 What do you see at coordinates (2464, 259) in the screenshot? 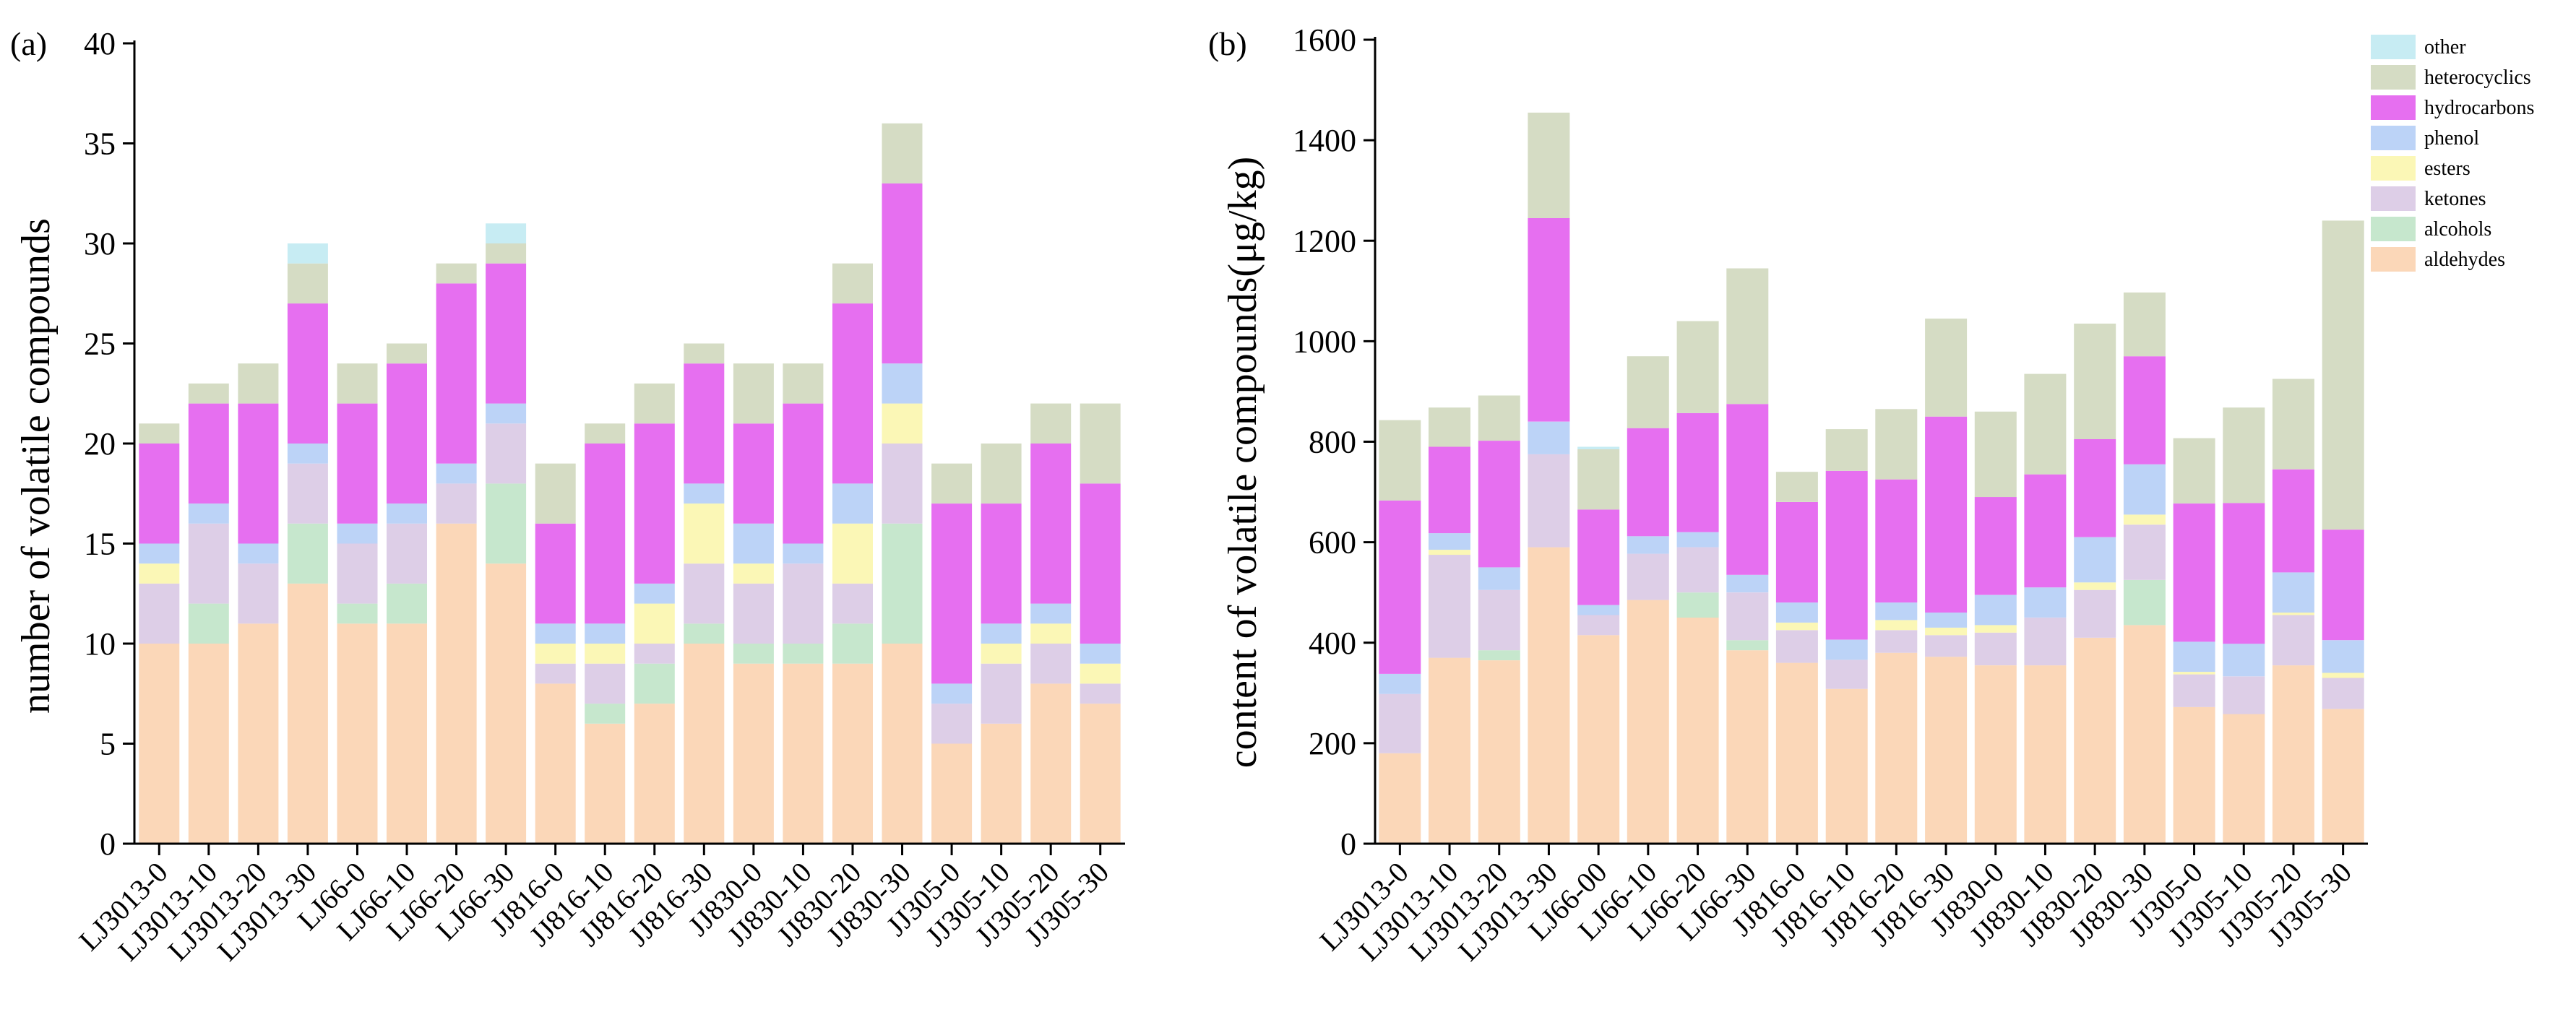
I see `legend-label-aldehydes: aldehydes` at bounding box center [2464, 259].